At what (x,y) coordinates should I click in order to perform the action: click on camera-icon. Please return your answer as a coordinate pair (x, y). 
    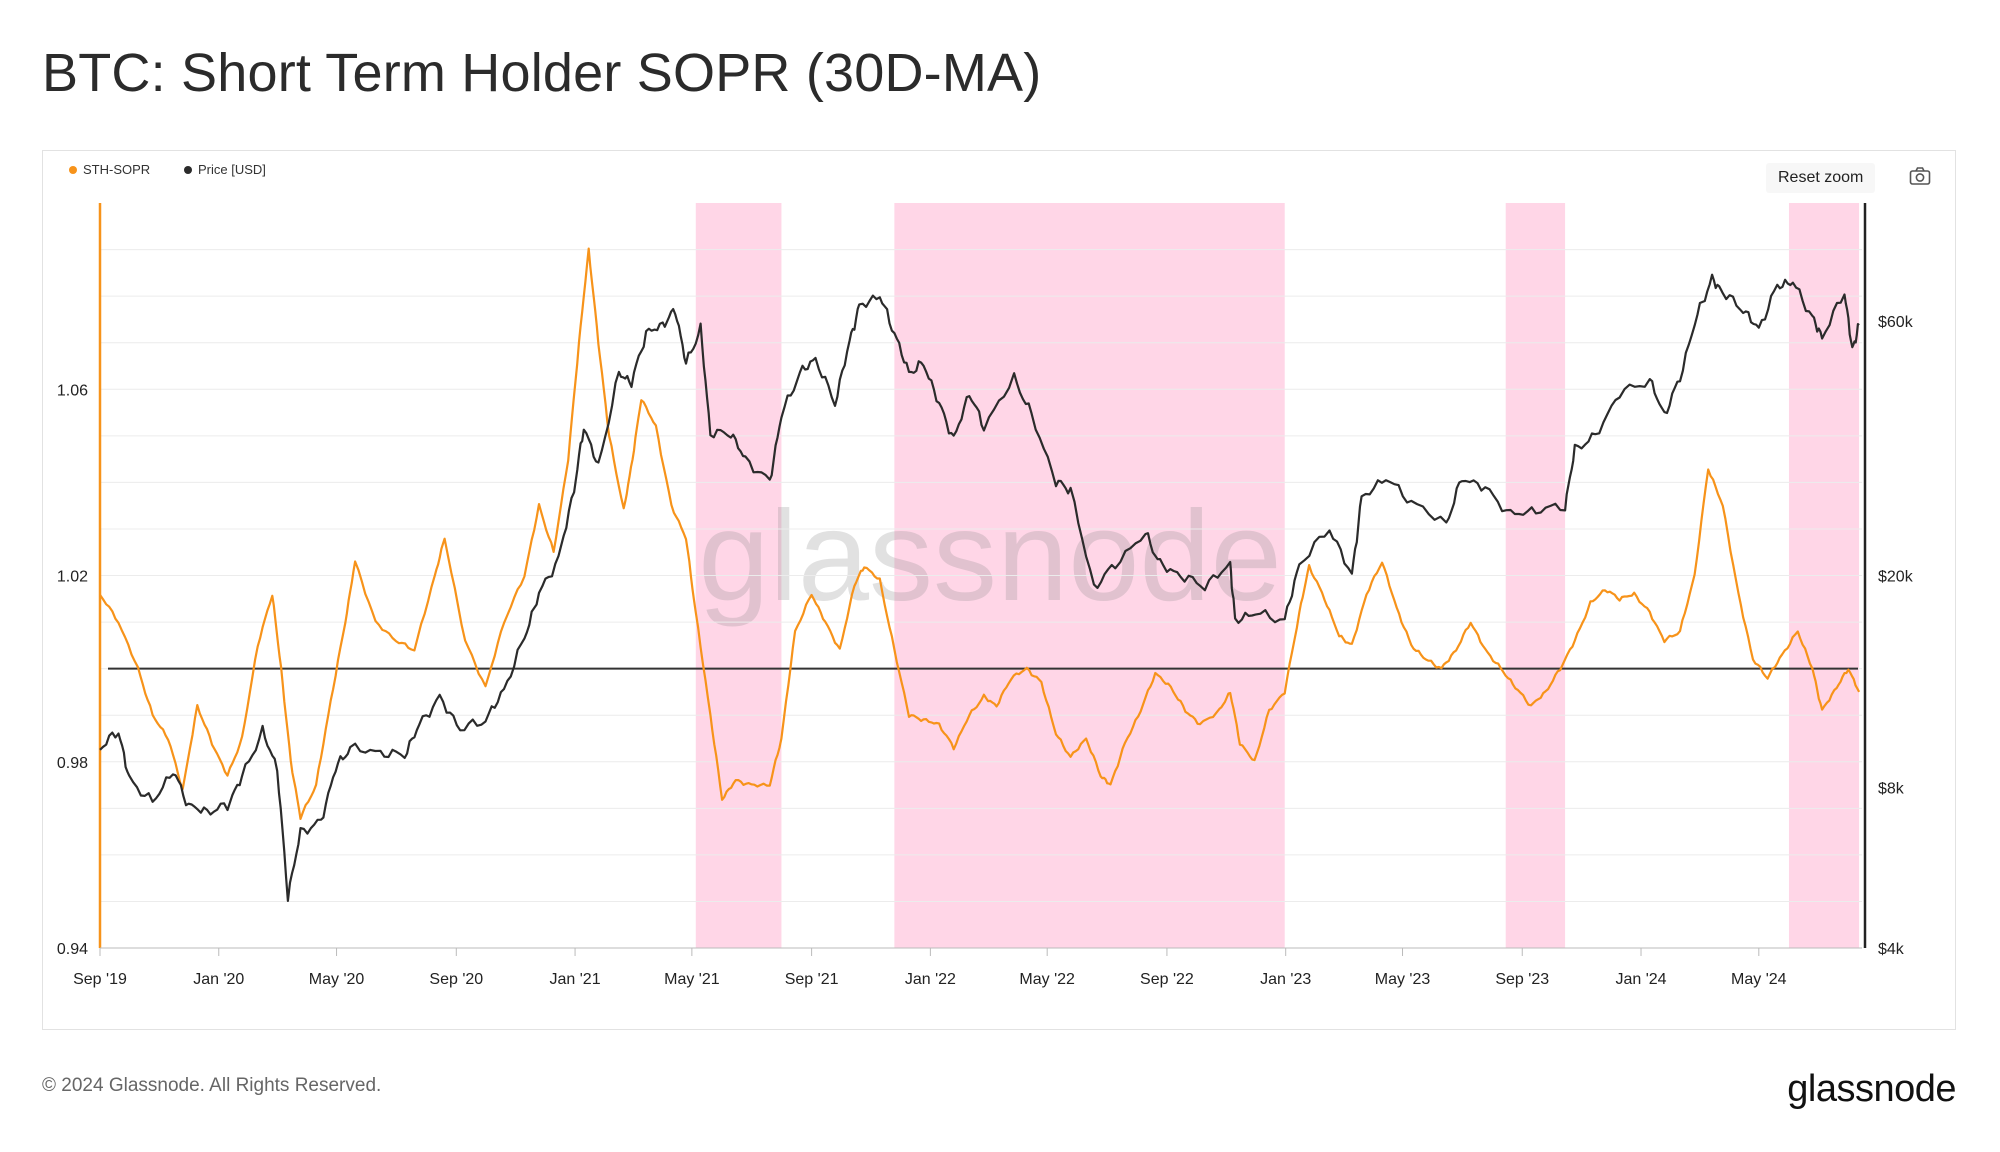
    Looking at the image, I should click on (1920, 176).